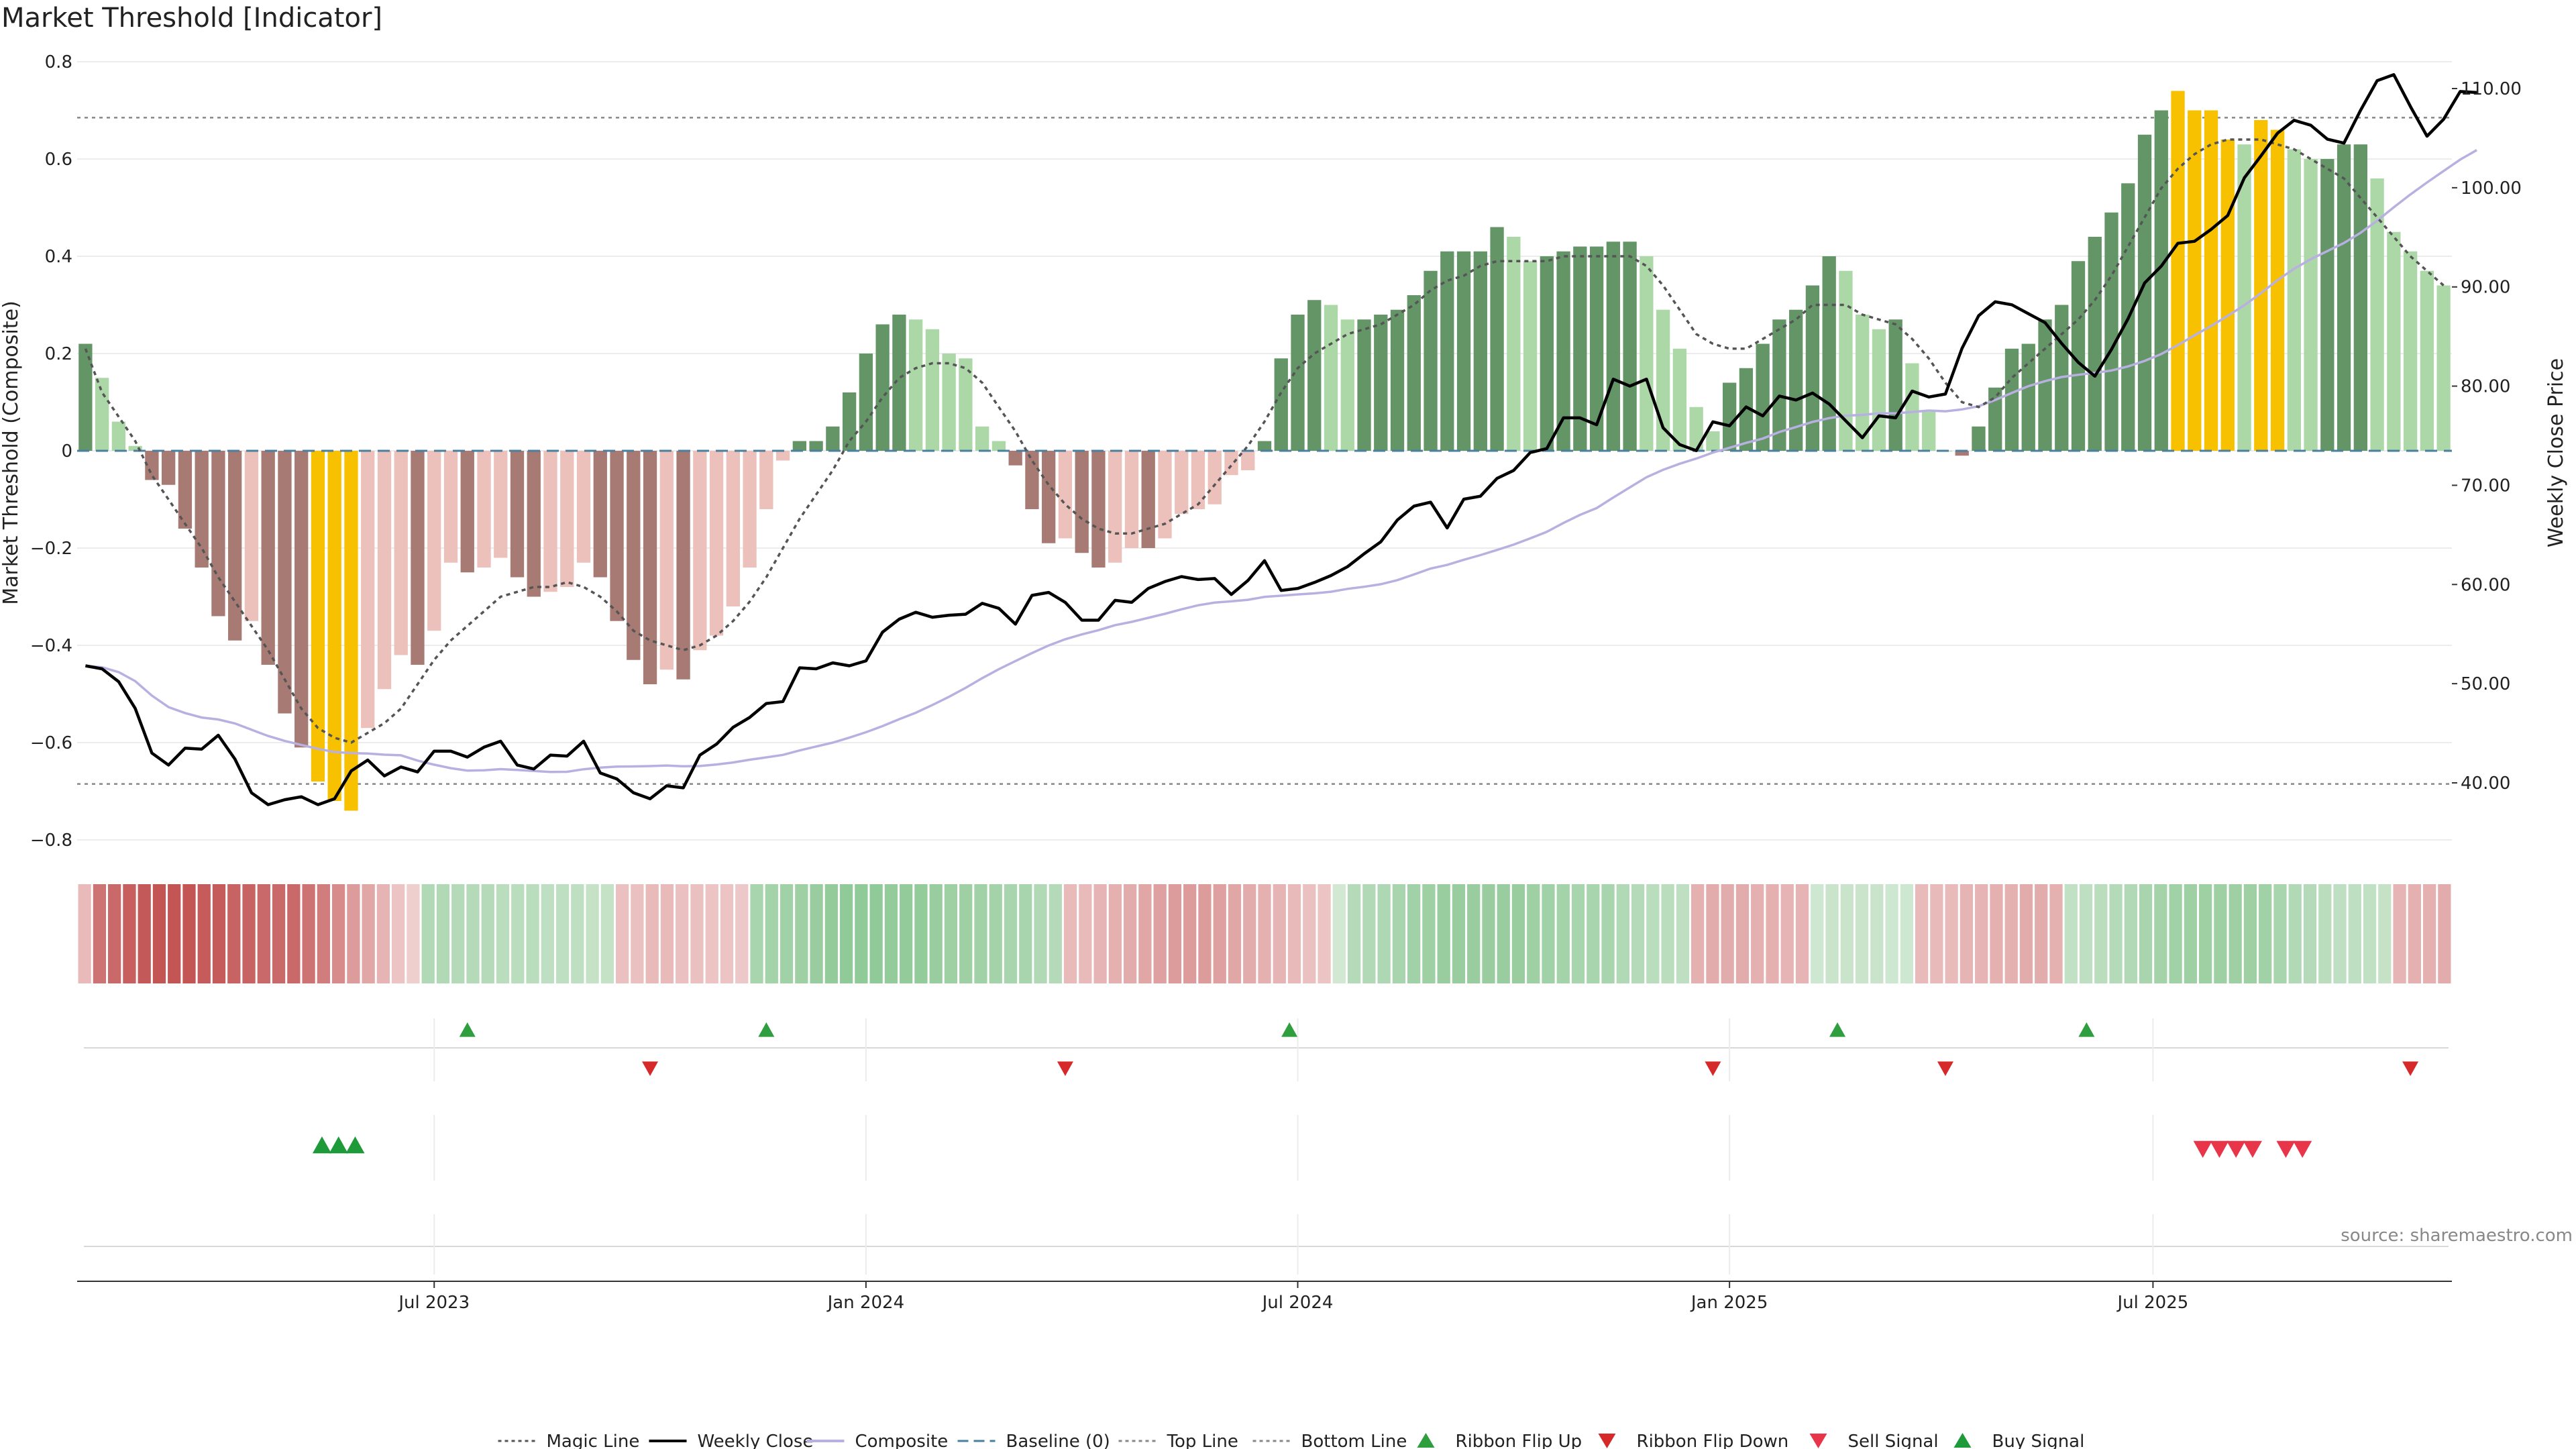 Image resolution: width=2576 pixels, height=1449 pixels. What do you see at coordinates (1713, 1068) in the screenshot?
I see `ribbon-flip-down-marker` at bounding box center [1713, 1068].